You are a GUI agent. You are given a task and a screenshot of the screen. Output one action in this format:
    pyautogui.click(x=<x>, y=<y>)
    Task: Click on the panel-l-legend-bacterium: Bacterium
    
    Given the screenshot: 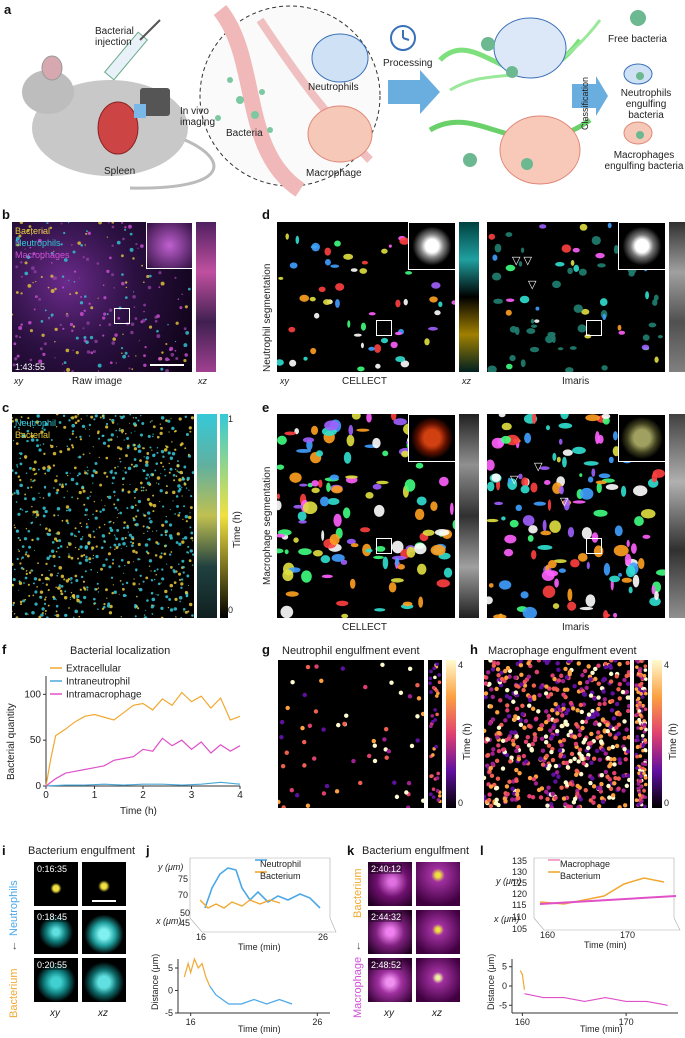 What is the action you would take?
    pyautogui.click(x=580, y=876)
    